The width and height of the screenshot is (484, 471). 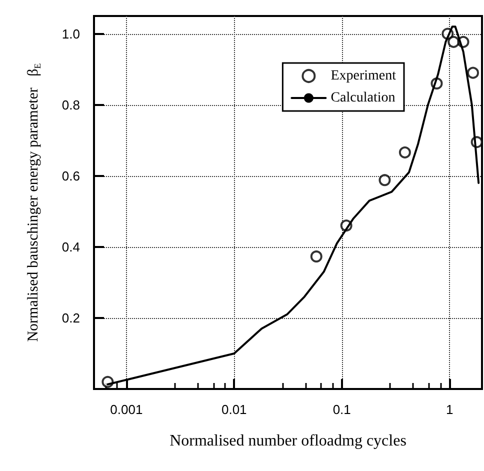 I want to click on x-axis-title: Normalised number ofloadmg cycles, so click(x=288, y=441).